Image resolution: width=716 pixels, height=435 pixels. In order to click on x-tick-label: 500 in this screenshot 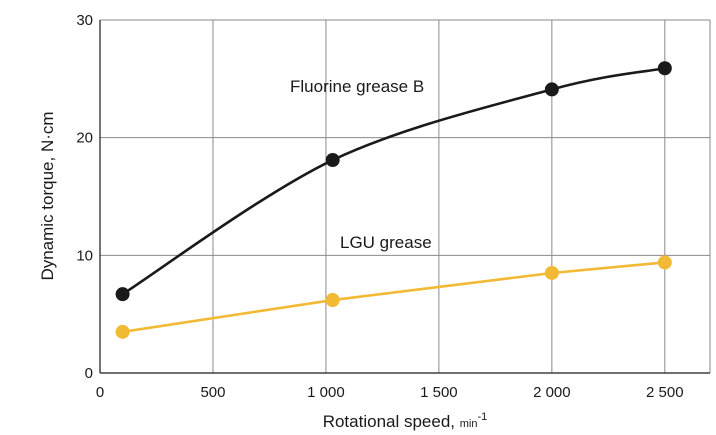, I will do `click(212, 392)`.